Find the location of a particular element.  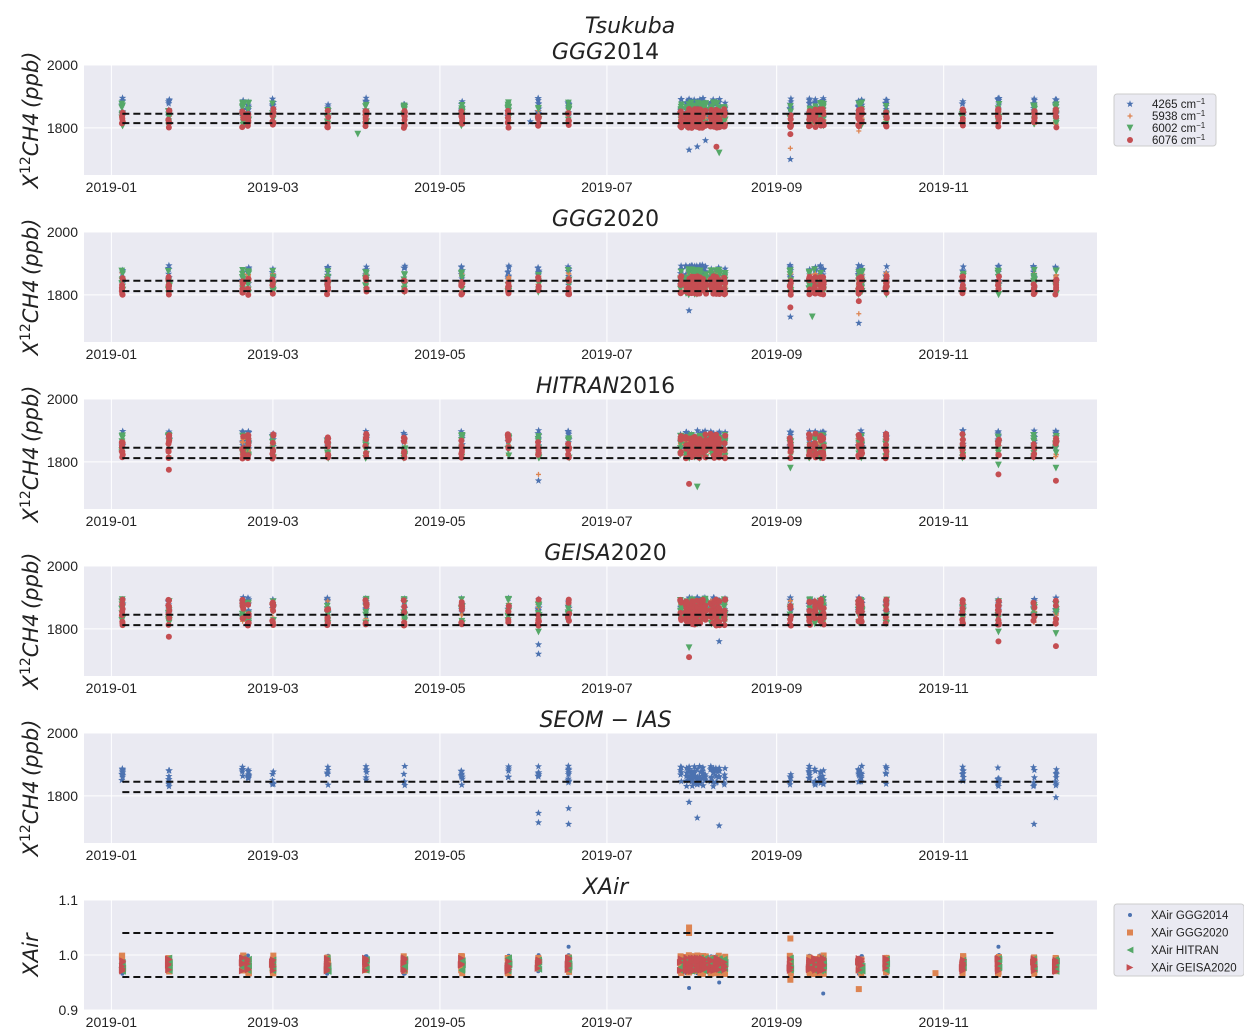

x-tick-label: 2019-09 is located at coordinates (777, 688).